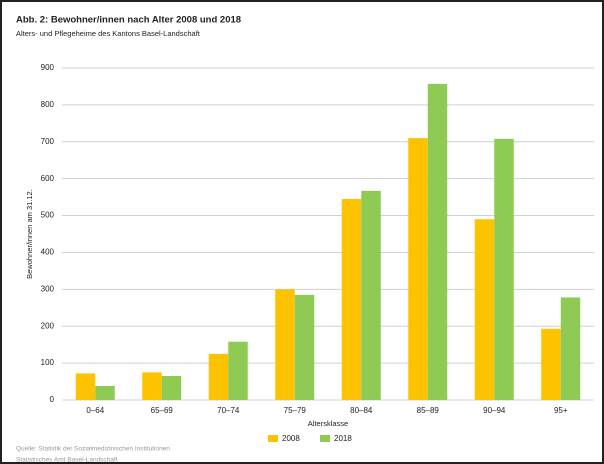 Image resolution: width=604 pixels, height=464 pixels. Describe the element at coordinates (343, 438) in the screenshot. I see `legend-label: 2018` at that location.